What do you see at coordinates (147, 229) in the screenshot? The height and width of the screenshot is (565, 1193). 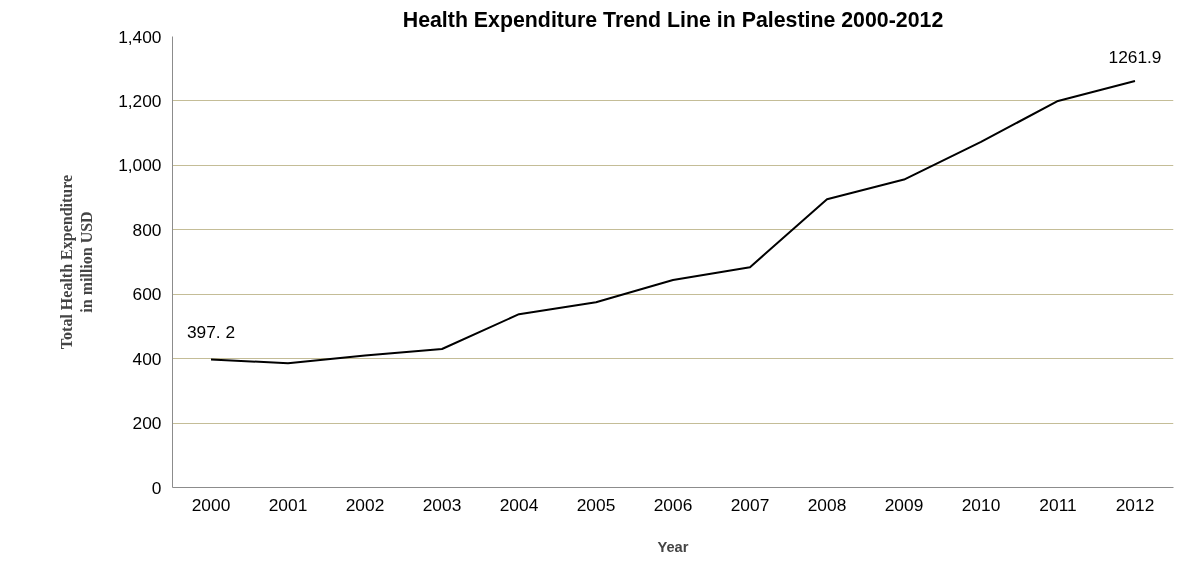 I see `y-tick-label: 800` at bounding box center [147, 229].